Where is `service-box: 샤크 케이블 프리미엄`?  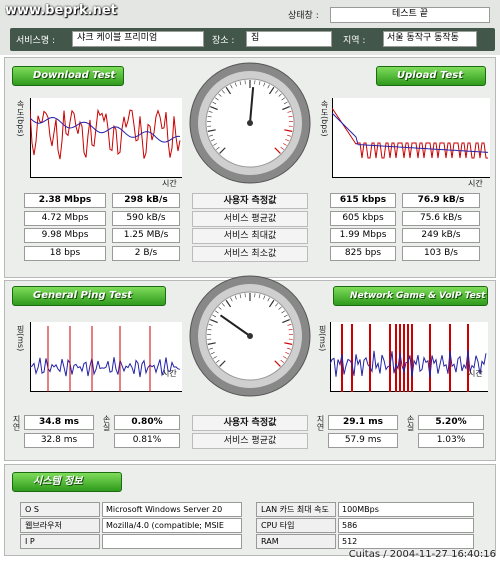 service-box: 샤크 케이블 프리미엄 is located at coordinates (138, 39).